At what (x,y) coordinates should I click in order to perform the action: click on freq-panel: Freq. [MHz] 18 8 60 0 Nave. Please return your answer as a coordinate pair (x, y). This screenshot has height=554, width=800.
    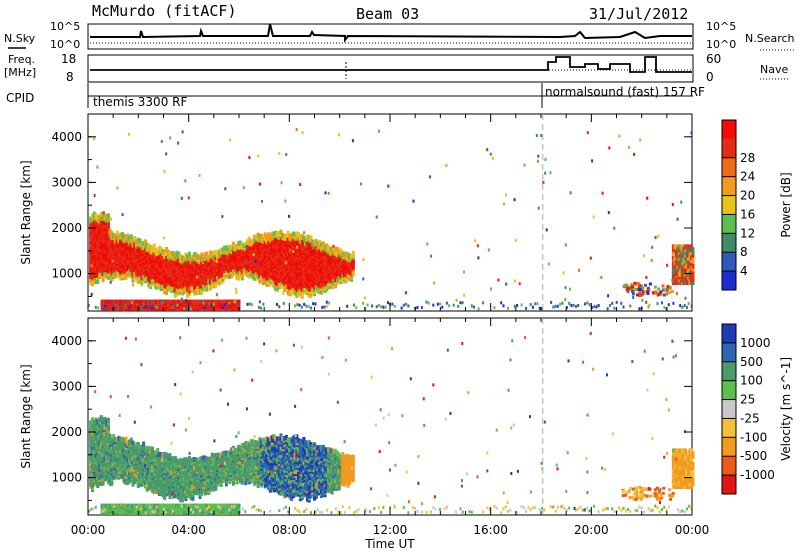
    Looking at the image, I should click on (397, 68).